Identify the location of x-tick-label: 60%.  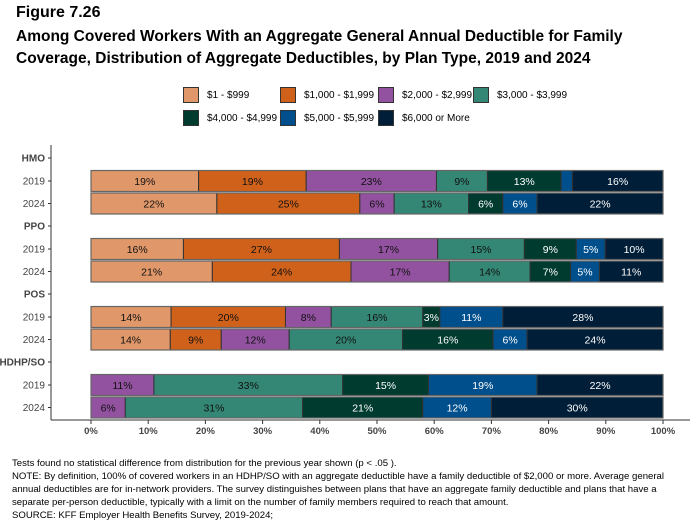
(435, 431).